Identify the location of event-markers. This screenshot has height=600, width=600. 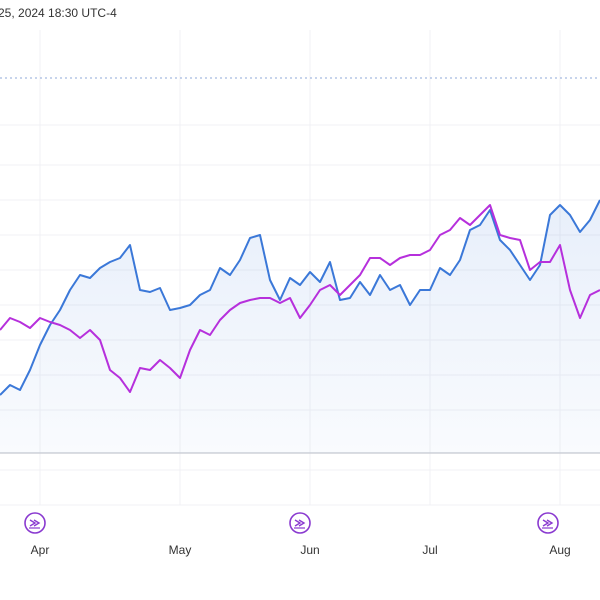
(291, 523).